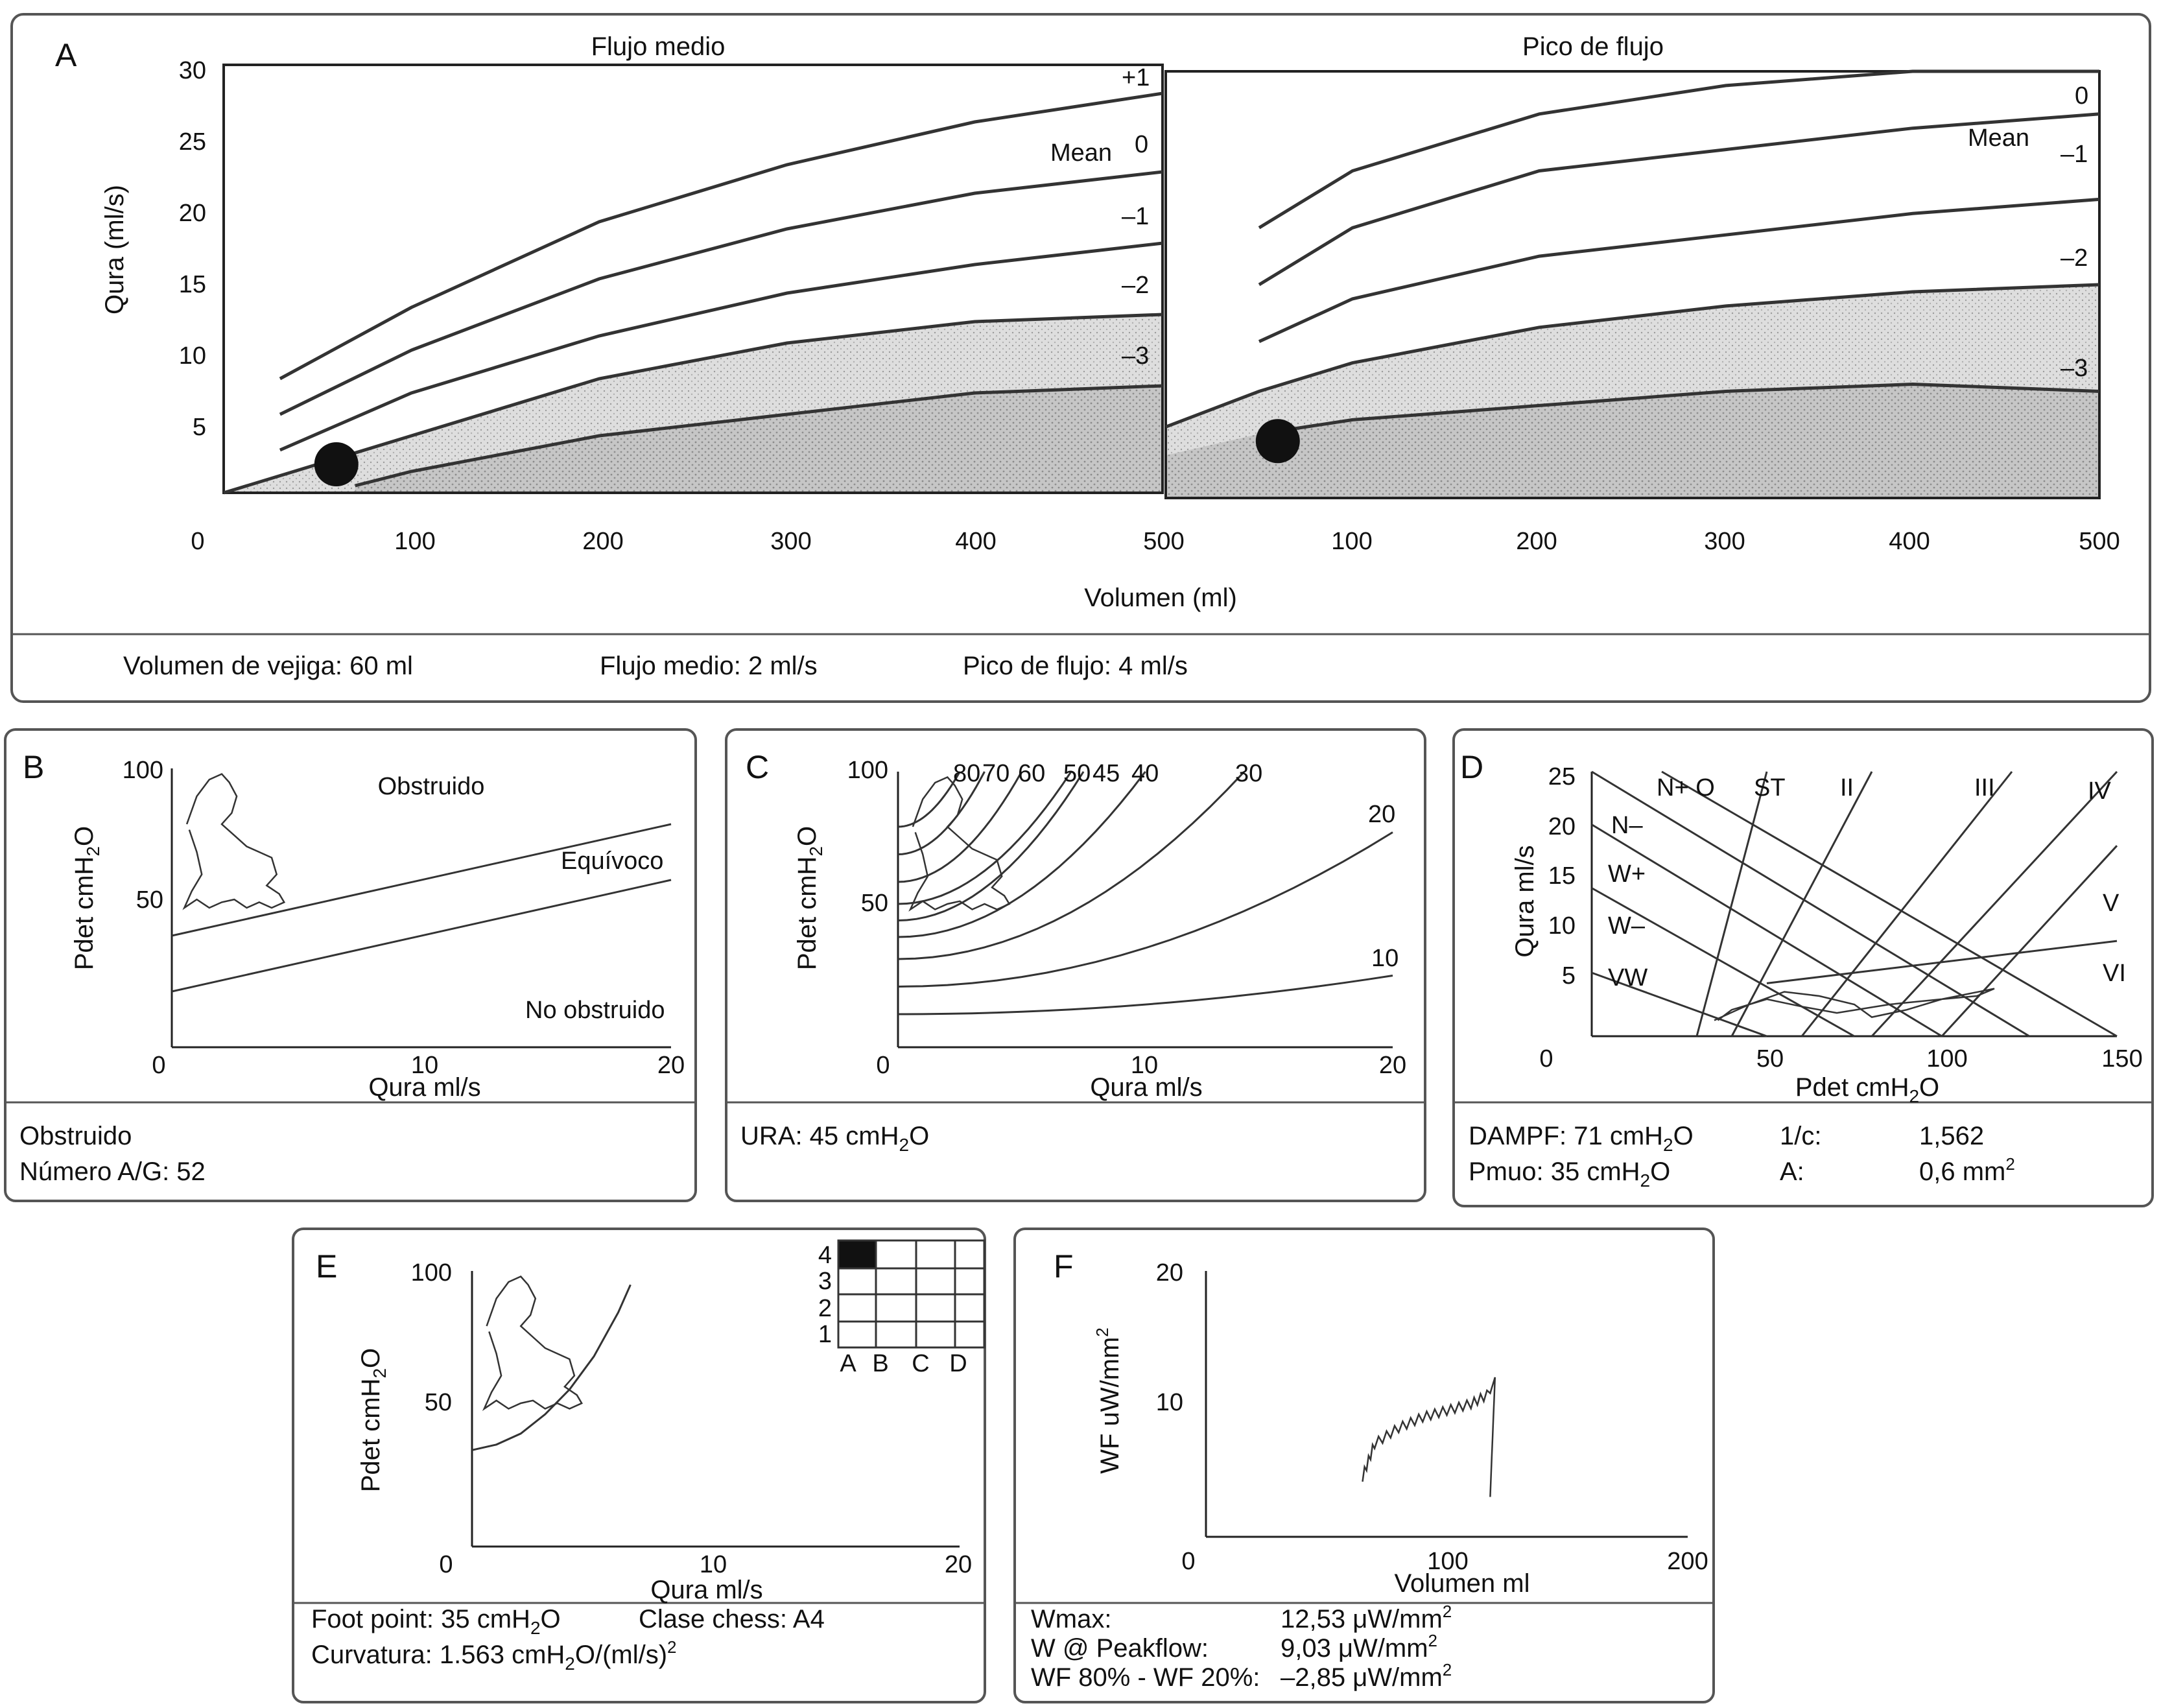 Image resolution: width=2161 pixels, height=1708 pixels. Describe the element at coordinates (1136, 77) in the screenshot. I see `a-left-sd-plus1: +1` at that location.